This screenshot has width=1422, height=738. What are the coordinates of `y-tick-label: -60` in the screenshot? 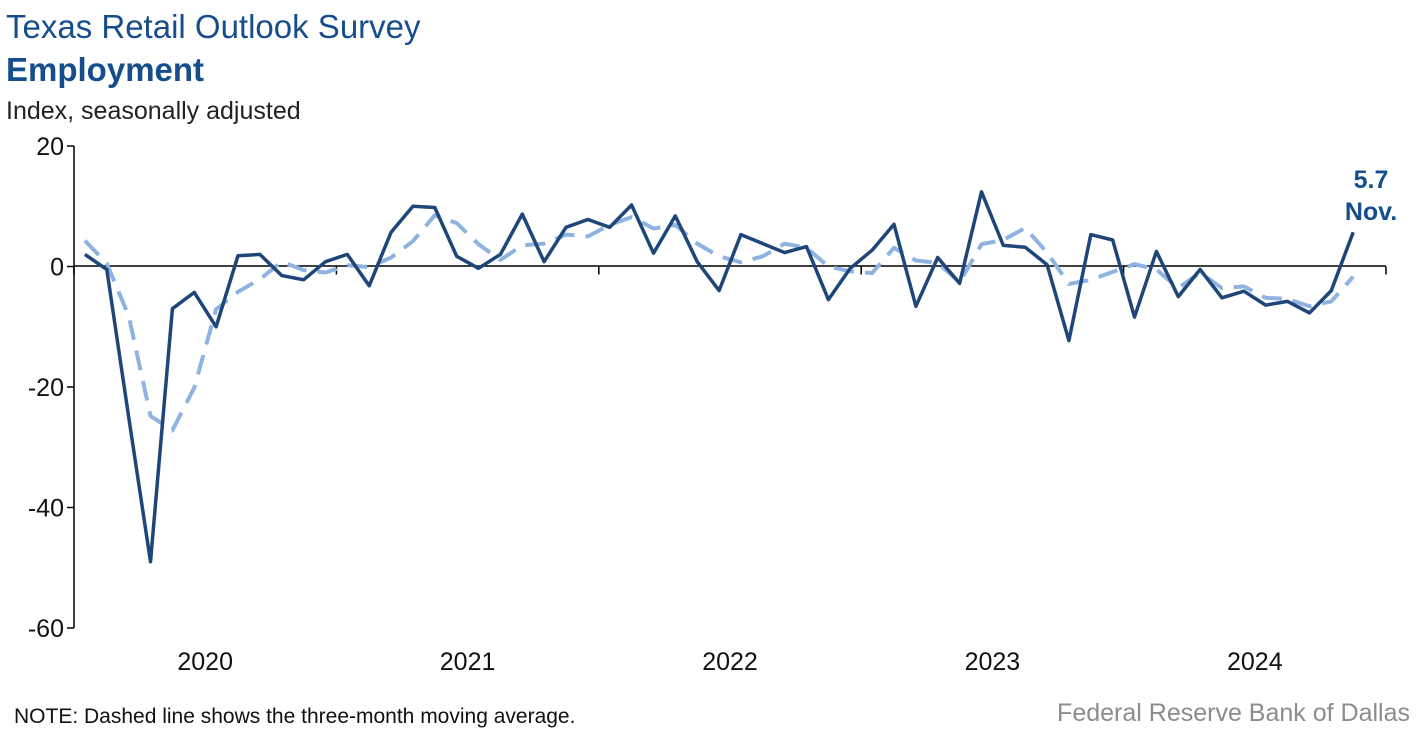 It's located at (46, 629).